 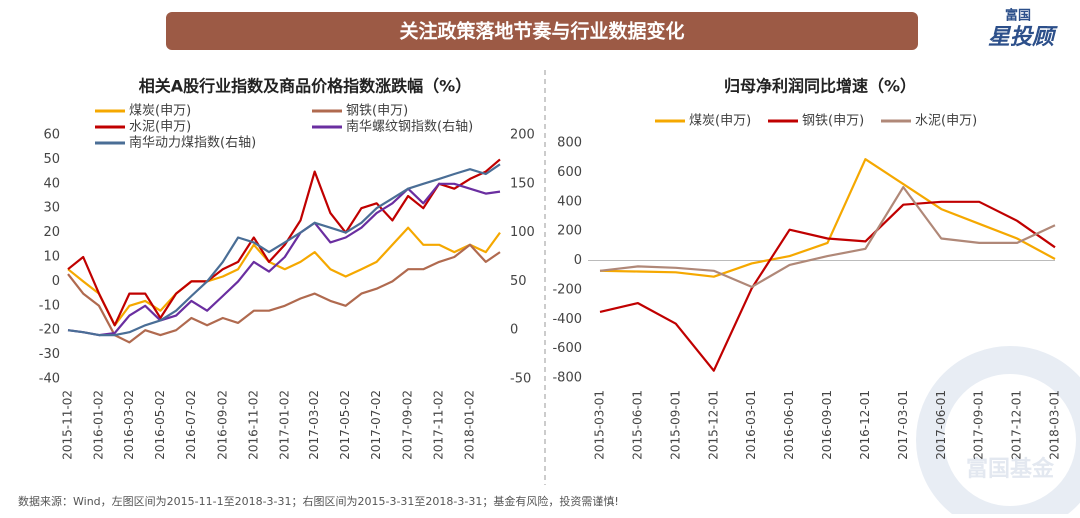 What do you see at coordinates (567, 319) in the screenshot?
I see `y-tick-label: -400` at bounding box center [567, 319].